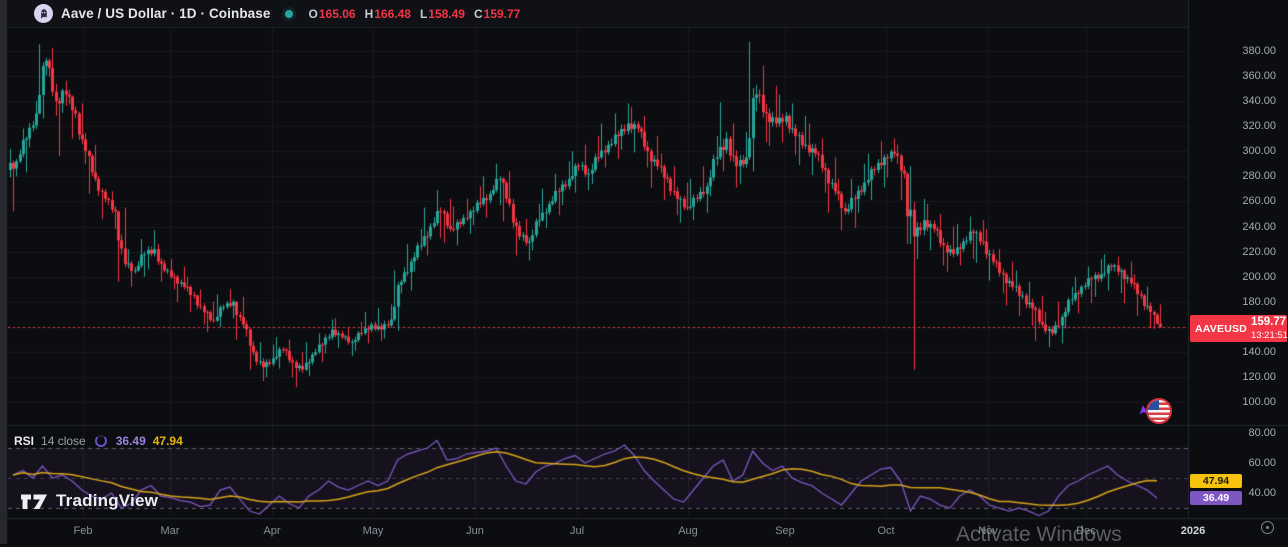 Image resolution: width=1288 pixels, height=547 pixels. What do you see at coordinates (83, 531) in the screenshot?
I see `time-axis-label: Feb` at bounding box center [83, 531].